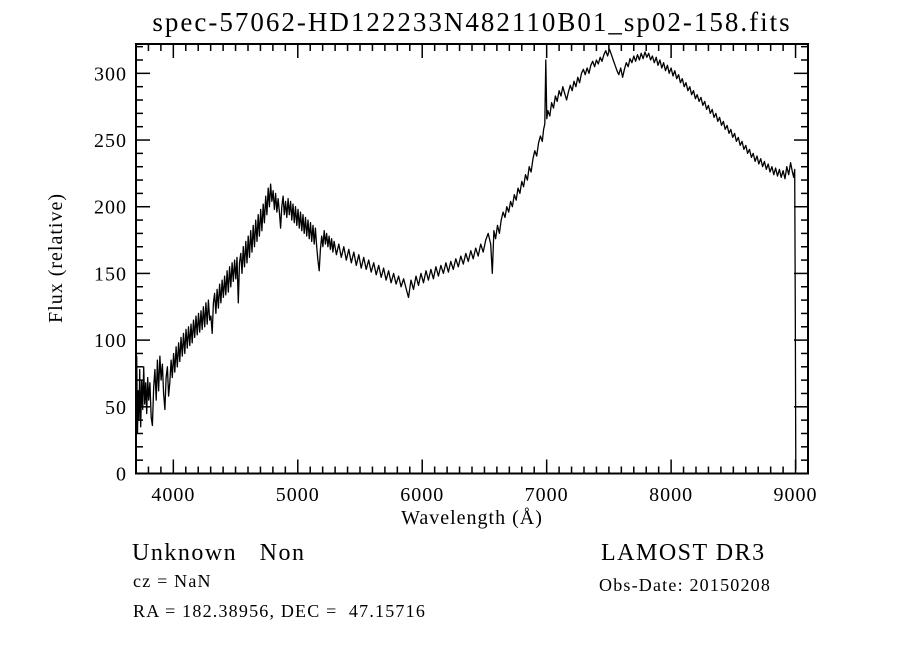  Describe the element at coordinates (173, 495) in the screenshot. I see `x-tick-label: 4000` at that location.